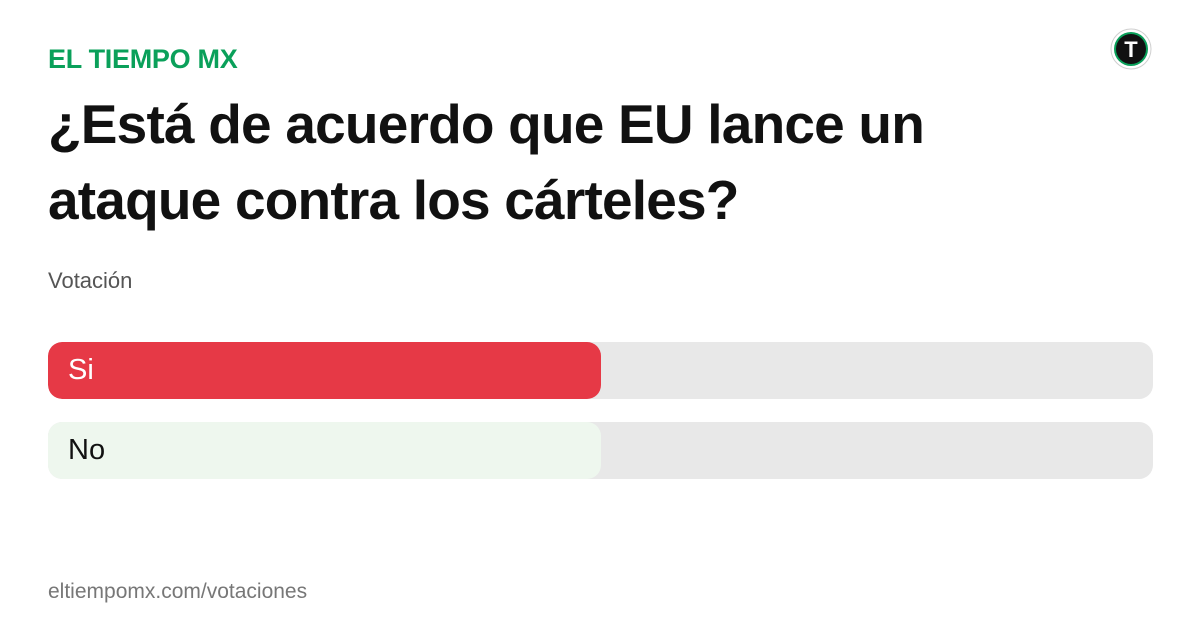 Image resolution: width=1200 pixels, height=630 pixels. I want to click on logo-letter: T, so click(1131, 49).